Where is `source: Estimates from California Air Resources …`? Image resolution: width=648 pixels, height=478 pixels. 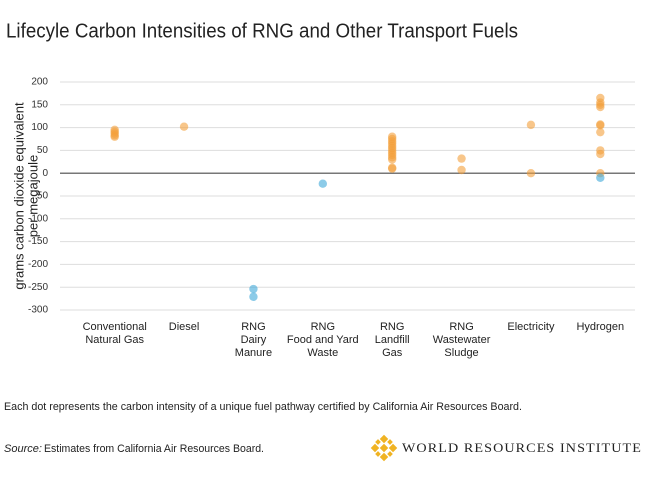 source: Estimates from California Air Resources … is located at coordinates (154, 449).